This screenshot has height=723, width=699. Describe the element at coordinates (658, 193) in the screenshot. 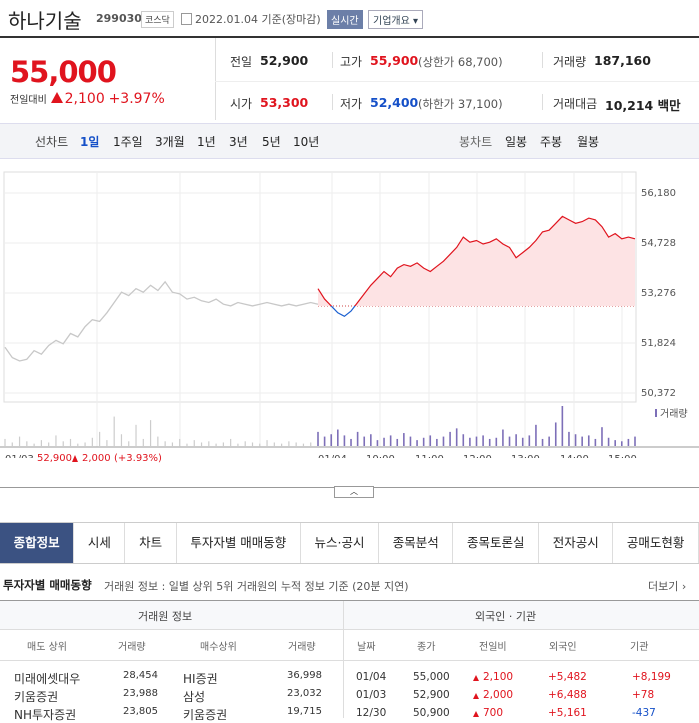

I see `y-tick-label: 56,180` at that location.